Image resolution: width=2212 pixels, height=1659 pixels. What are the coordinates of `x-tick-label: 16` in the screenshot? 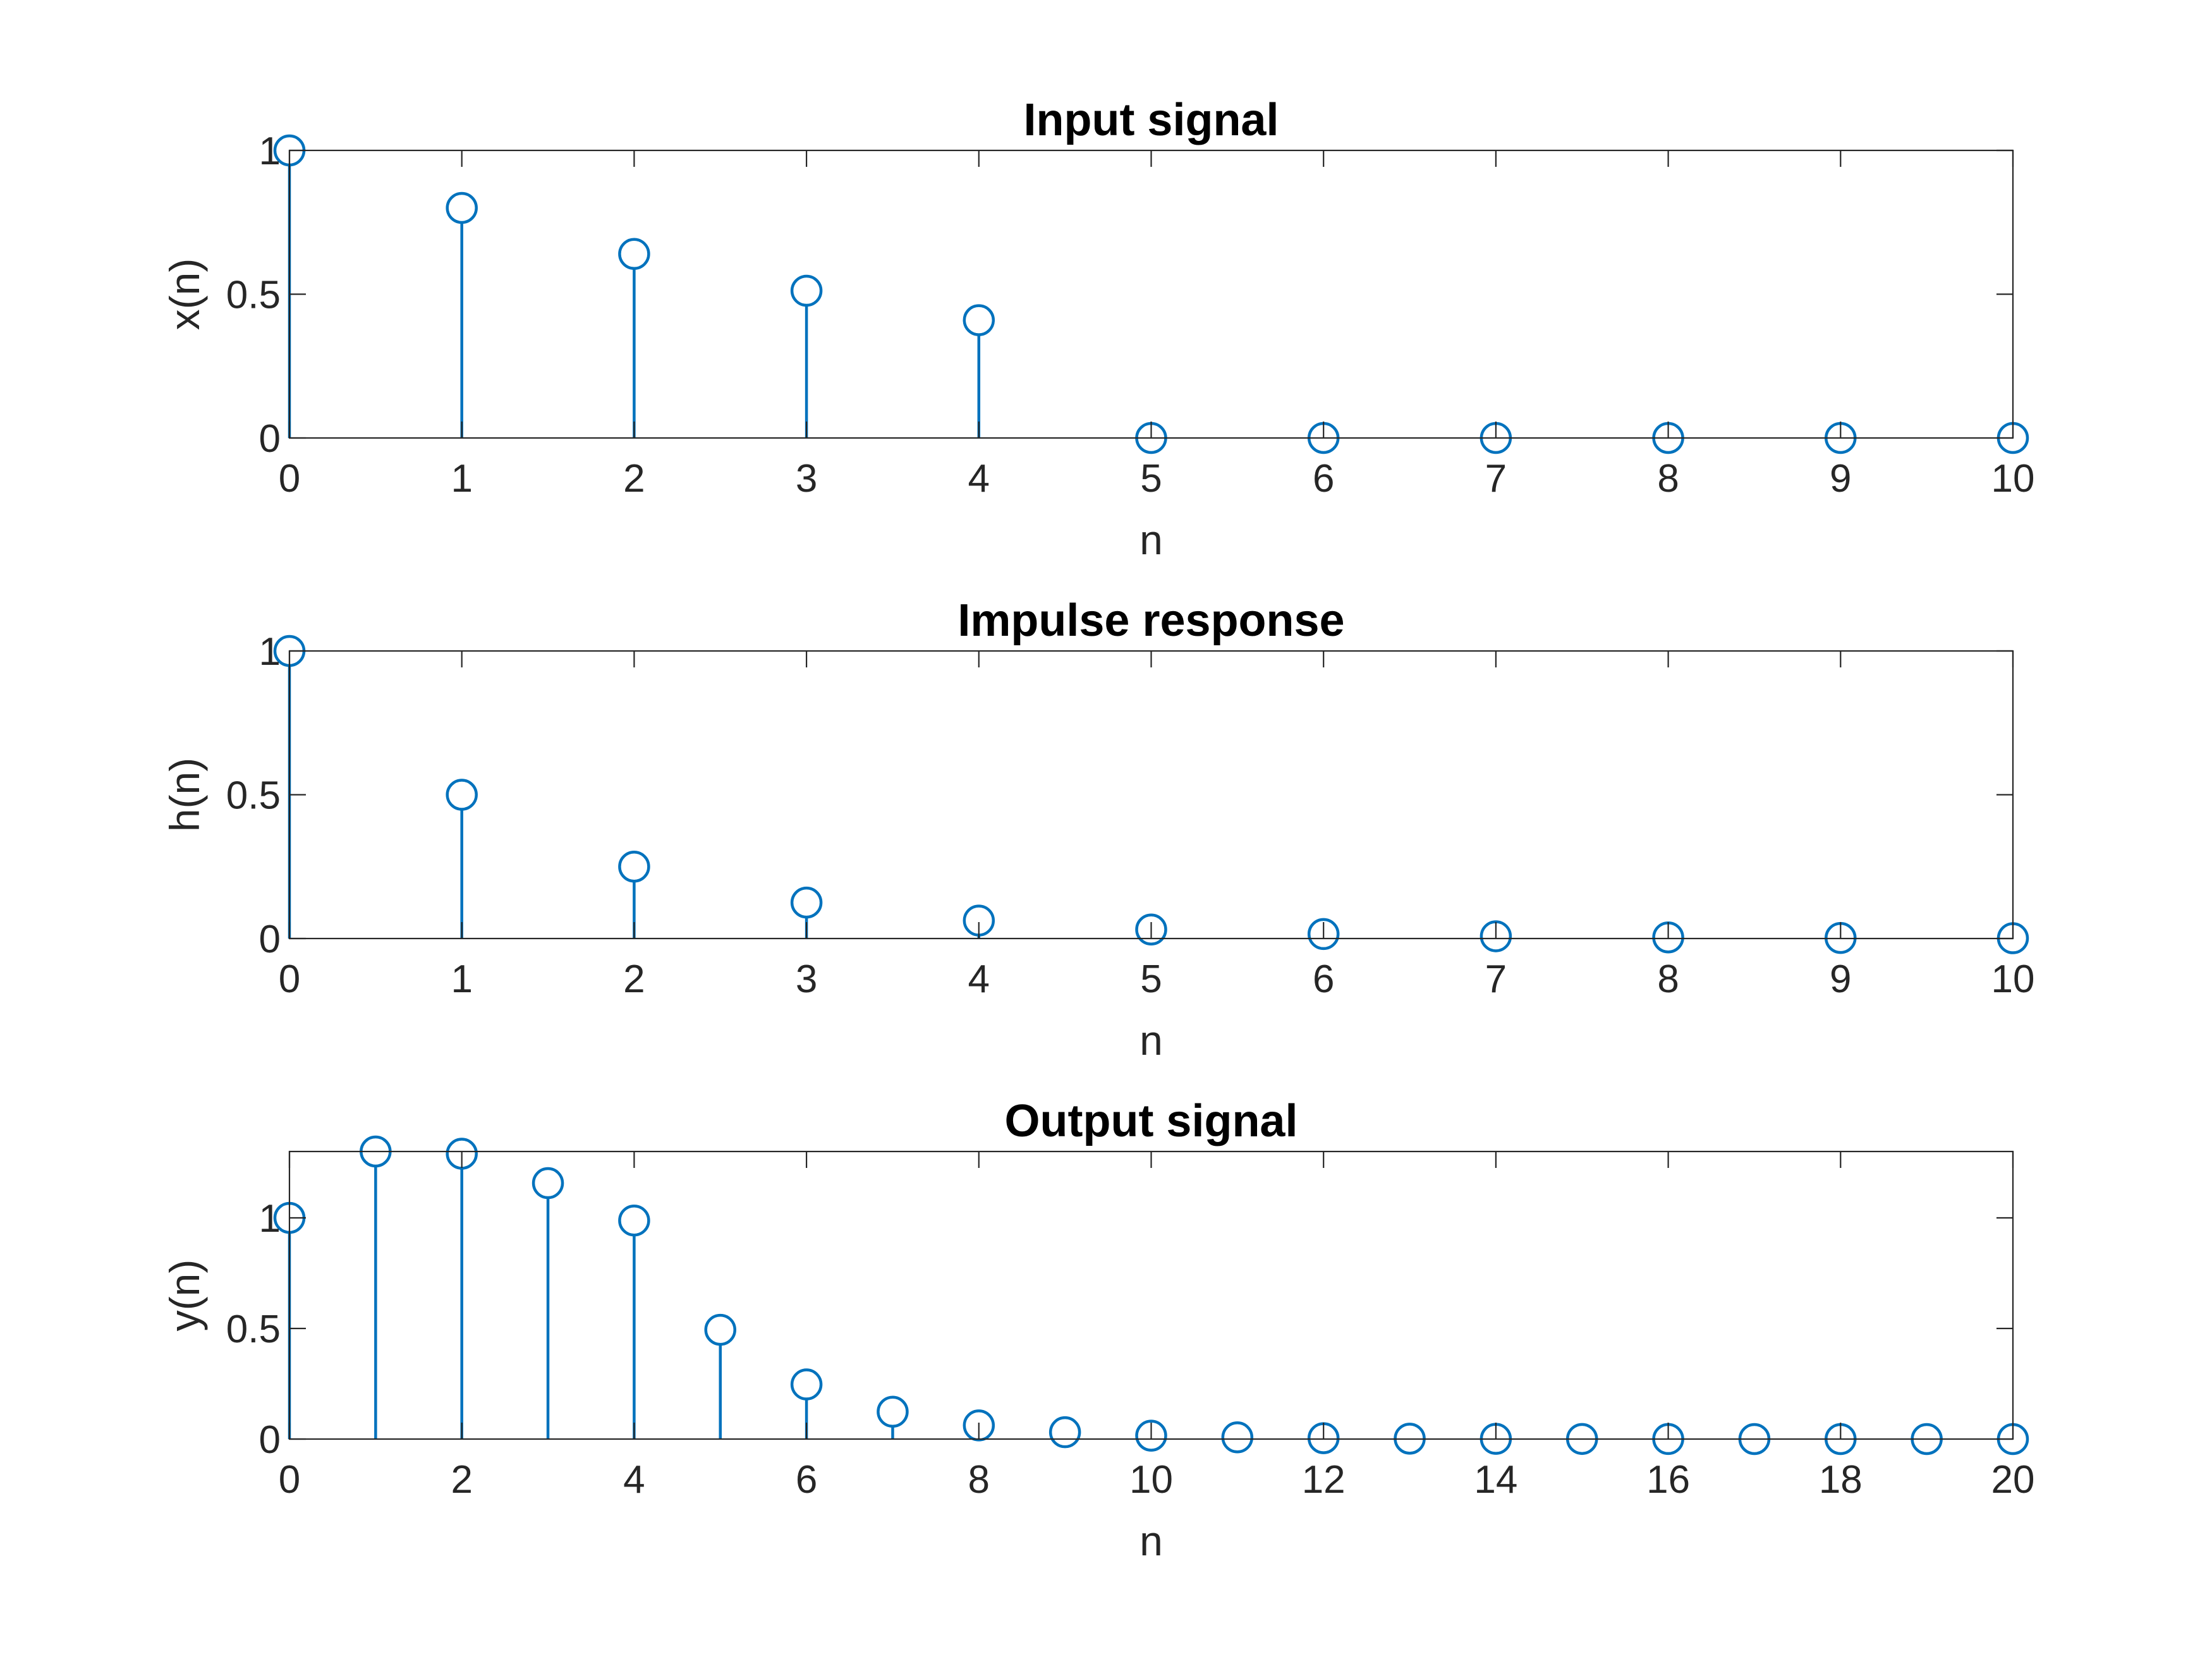 It's located at (1668, 1480).